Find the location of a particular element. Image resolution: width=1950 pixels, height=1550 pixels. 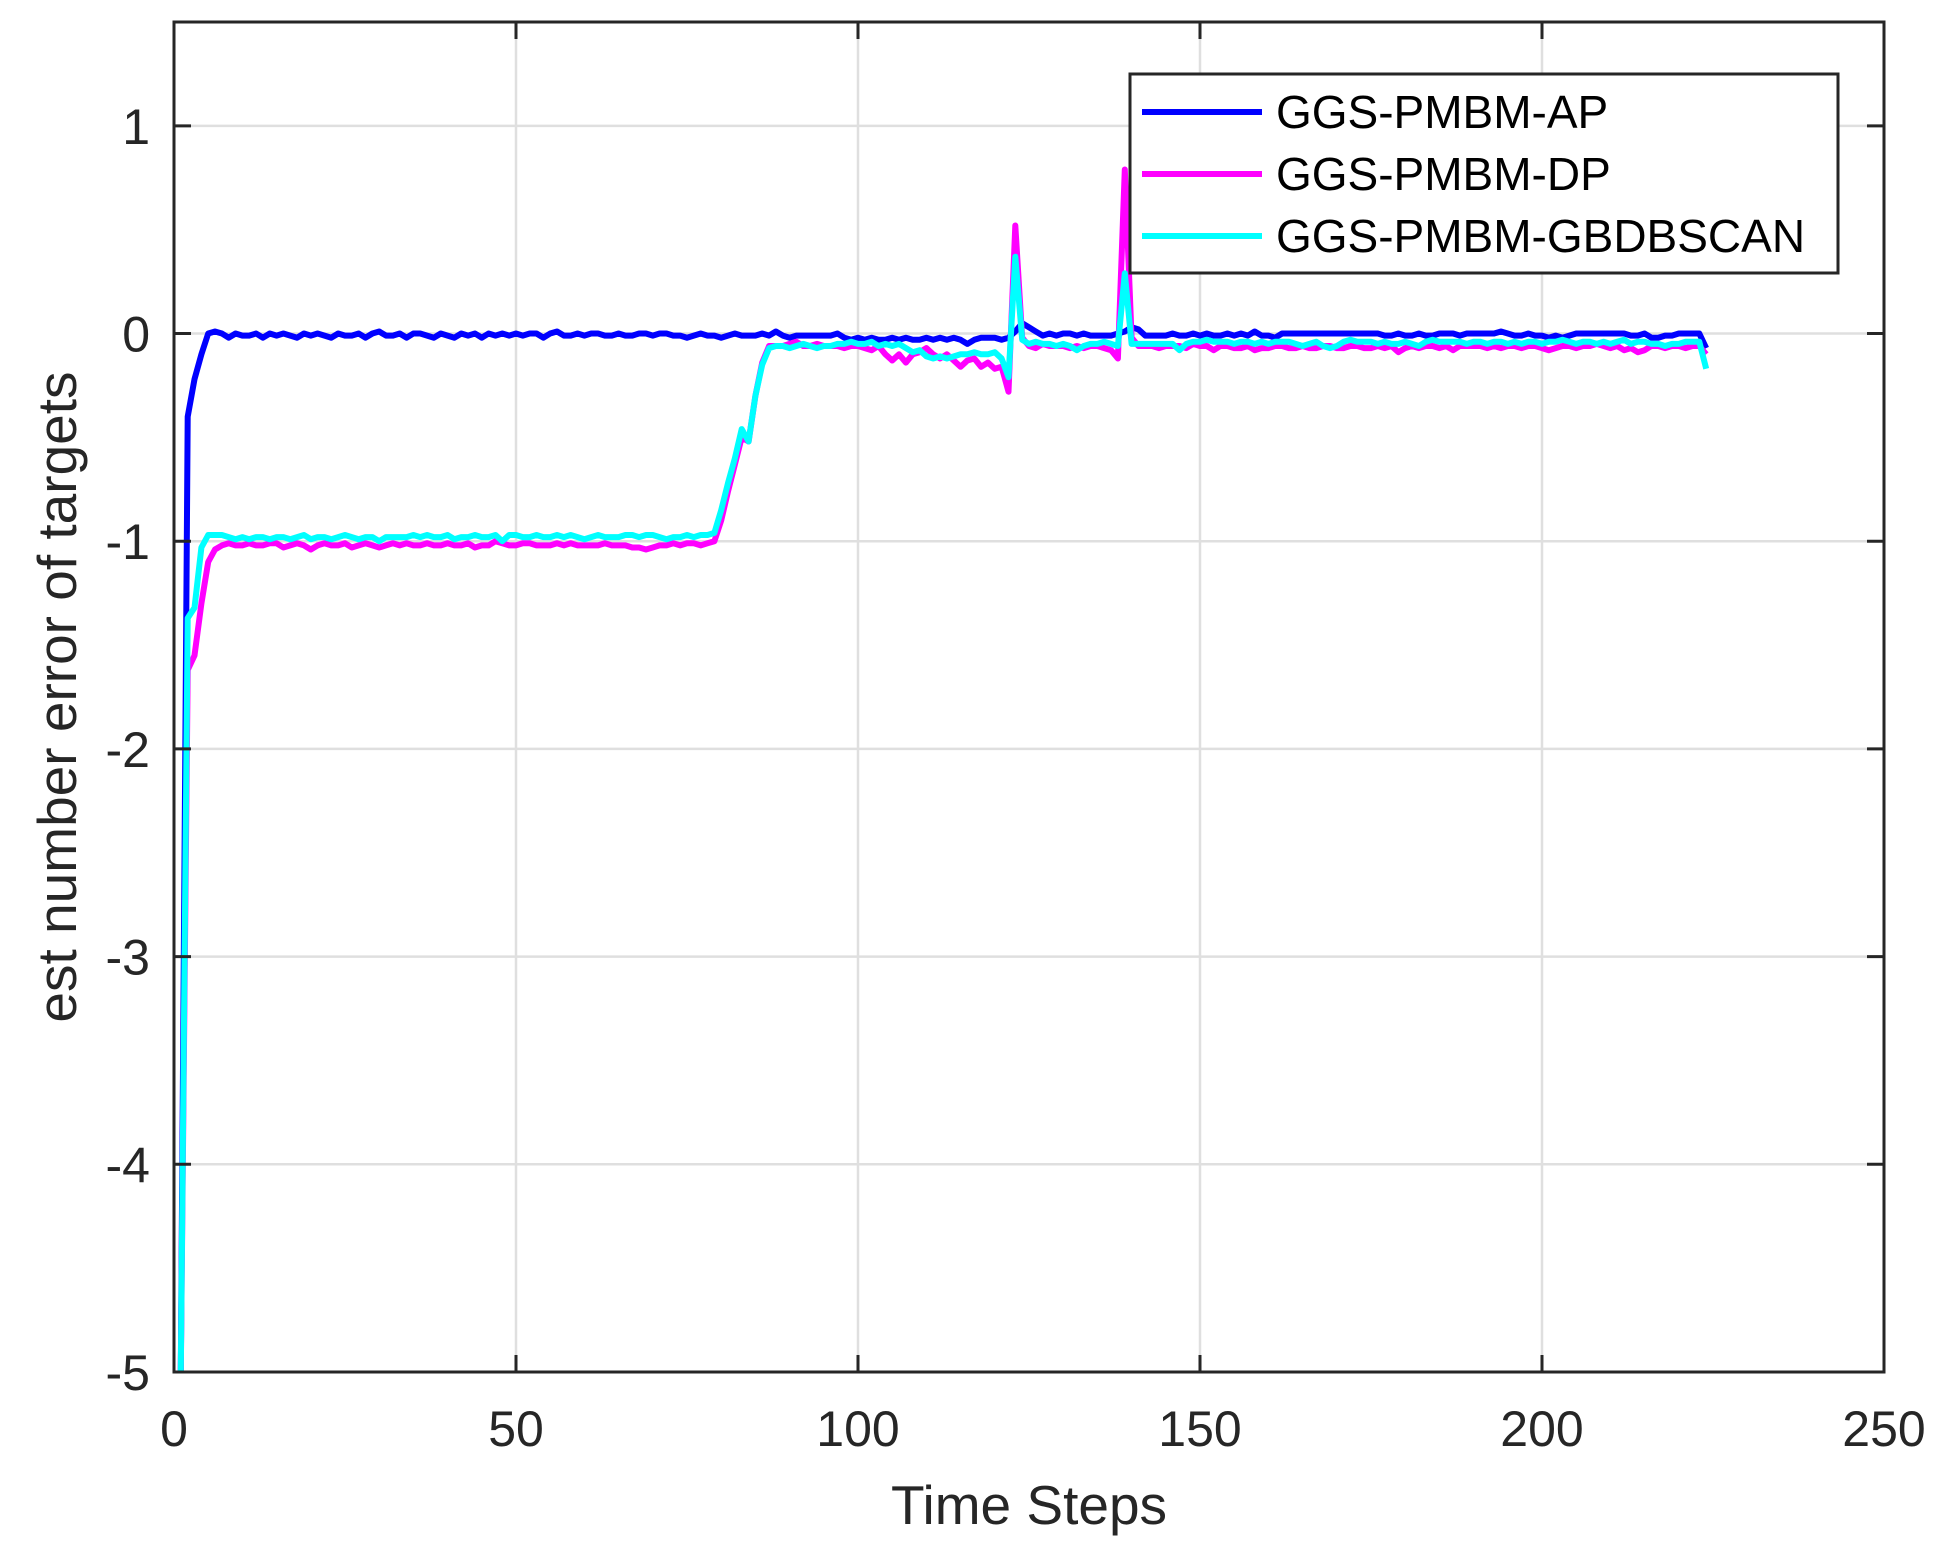

x-tick-label: 100 is located at coordinates (857, 1429).